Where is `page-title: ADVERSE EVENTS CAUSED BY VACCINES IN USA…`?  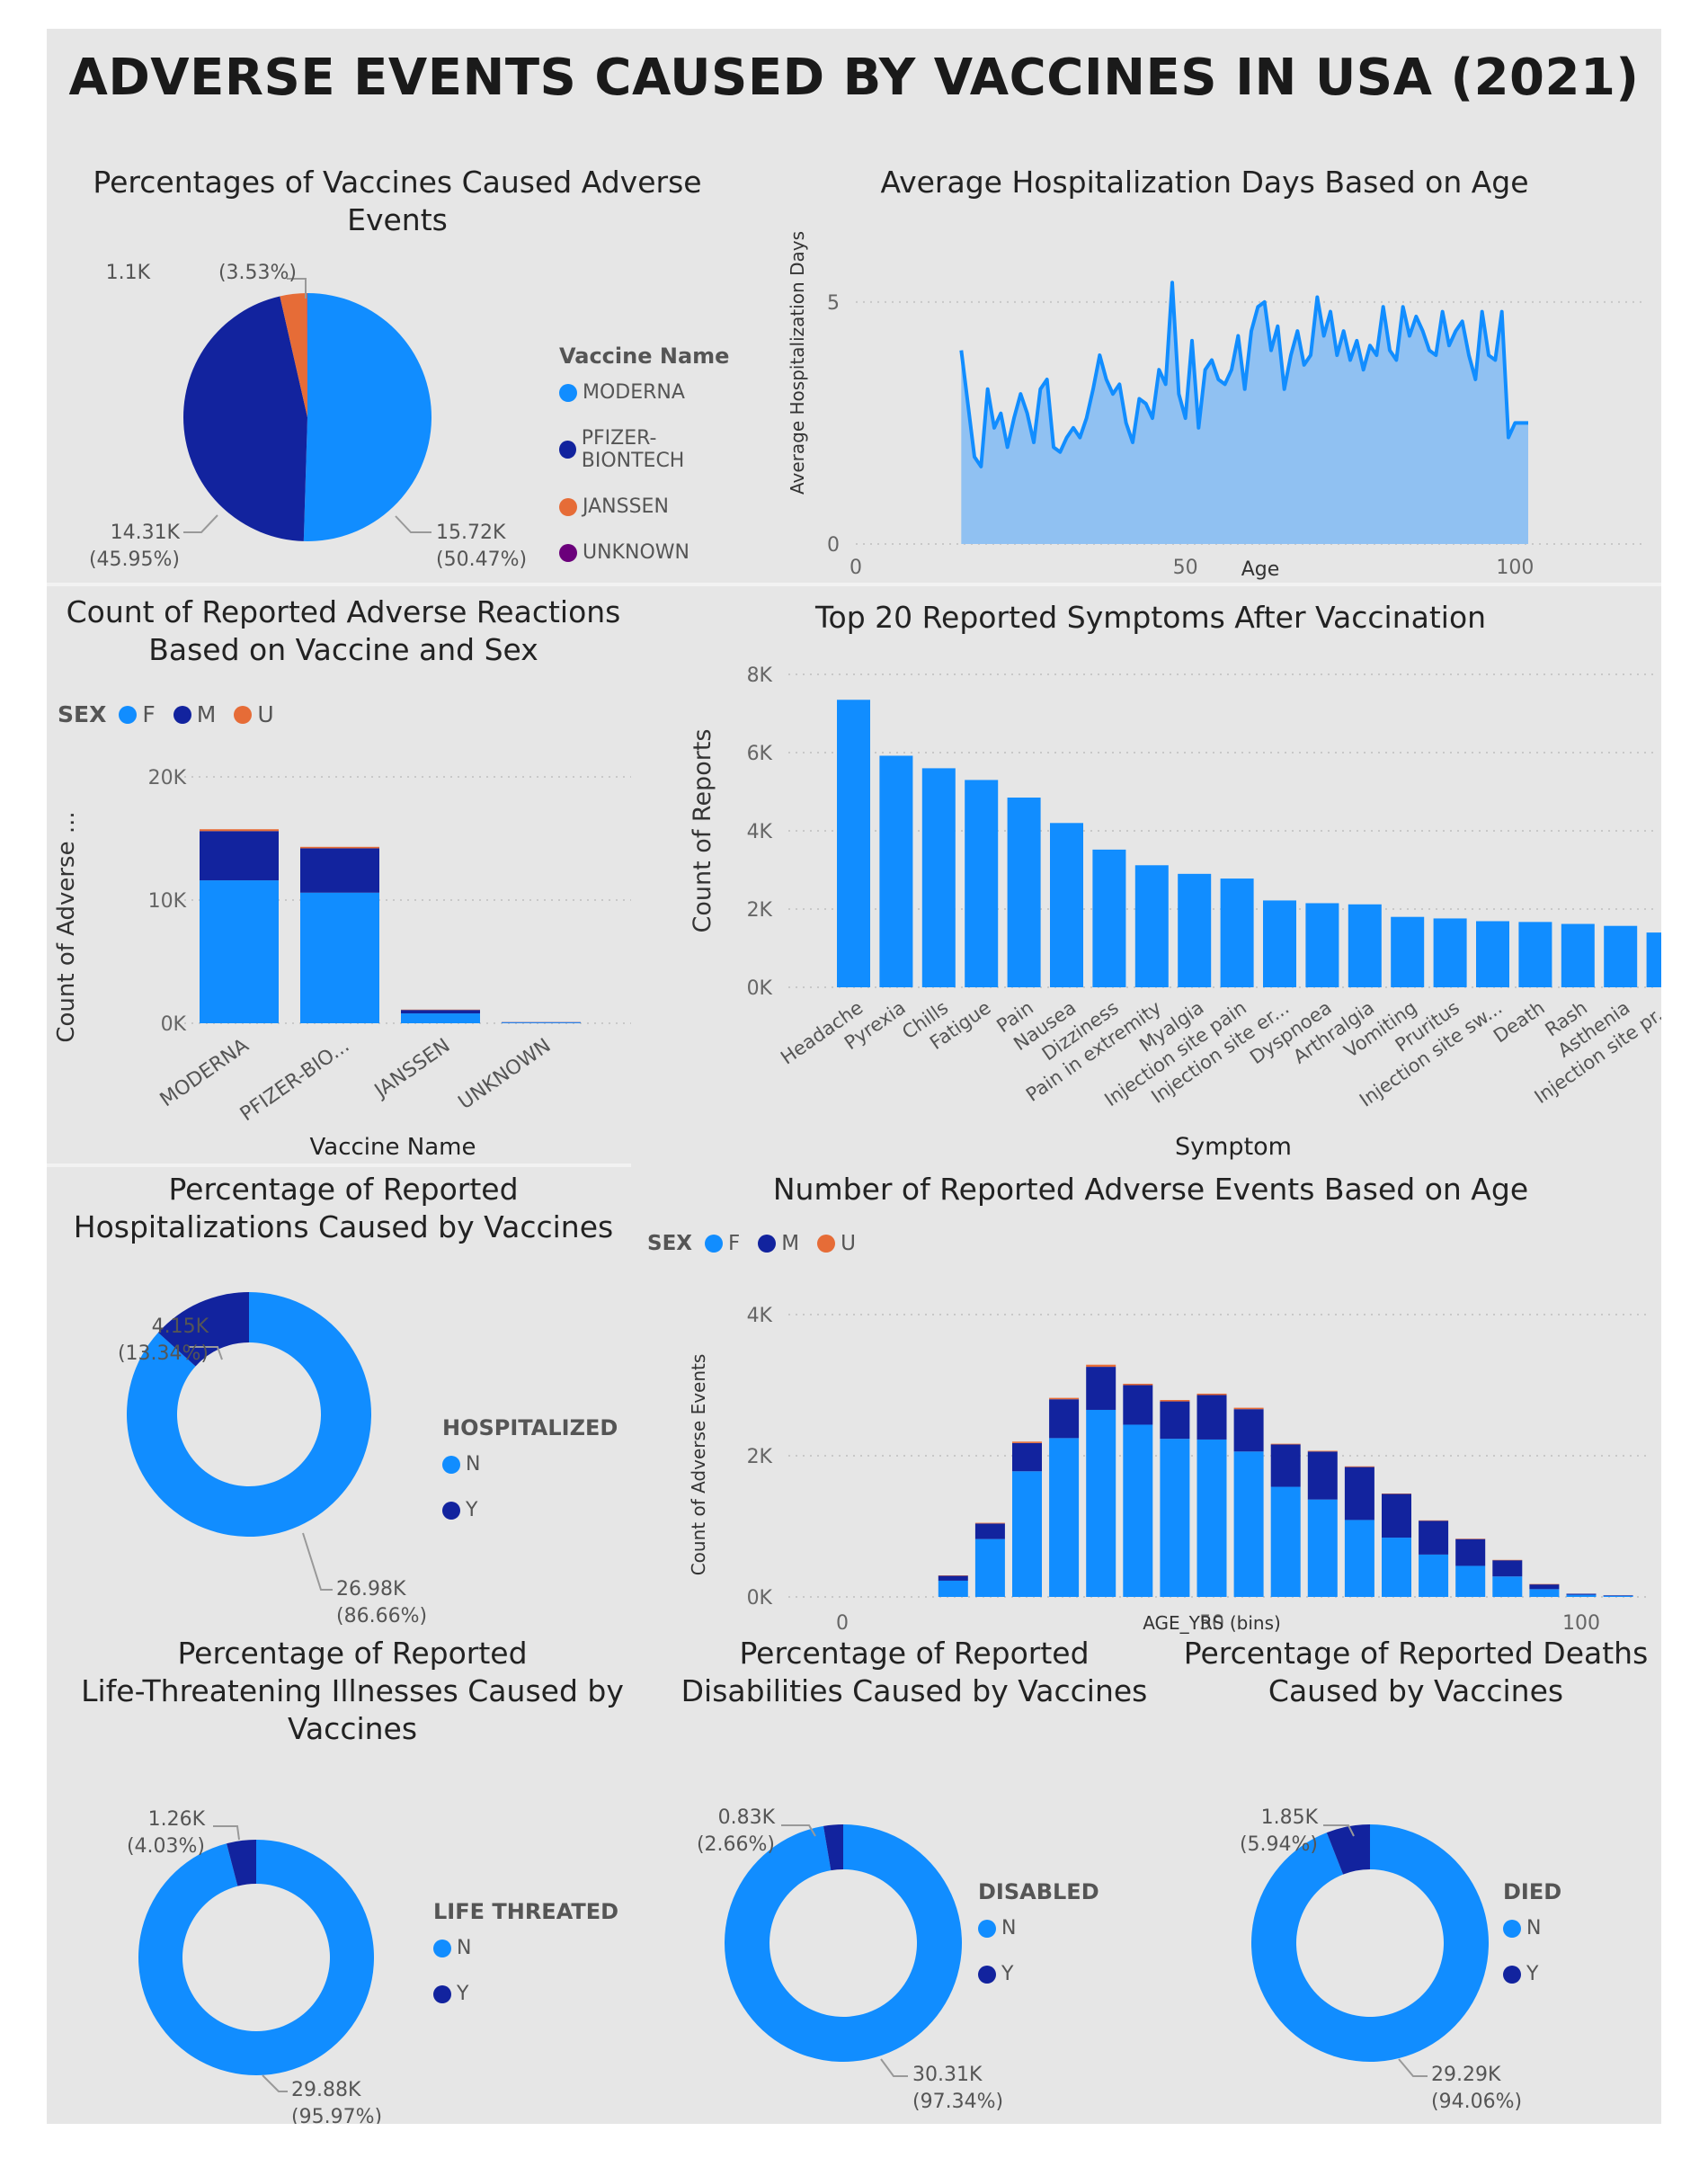
page-title: ADVERSE EVENTS CAUSED BY VACCINES IN USA… is located at coordinates (854, 78).